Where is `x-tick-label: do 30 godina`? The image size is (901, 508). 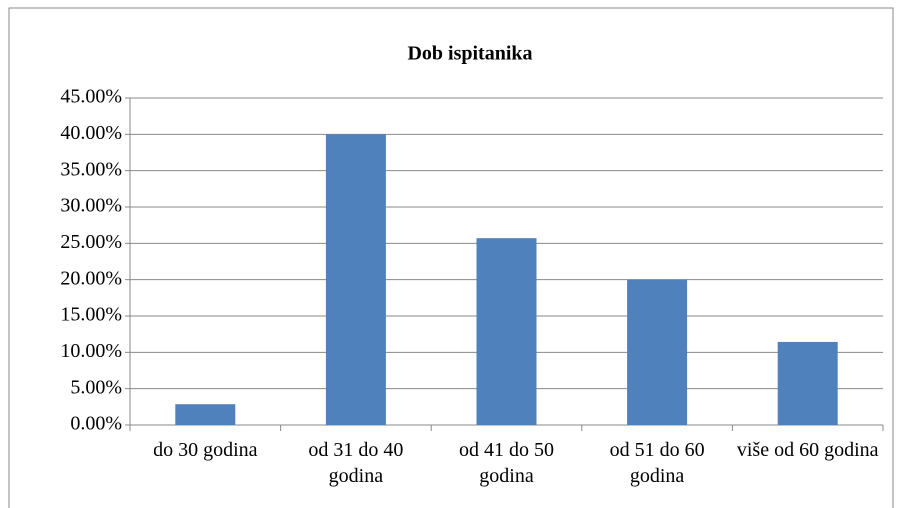
x-tick-label: do 30 godina is located at coordinates (205, 450).